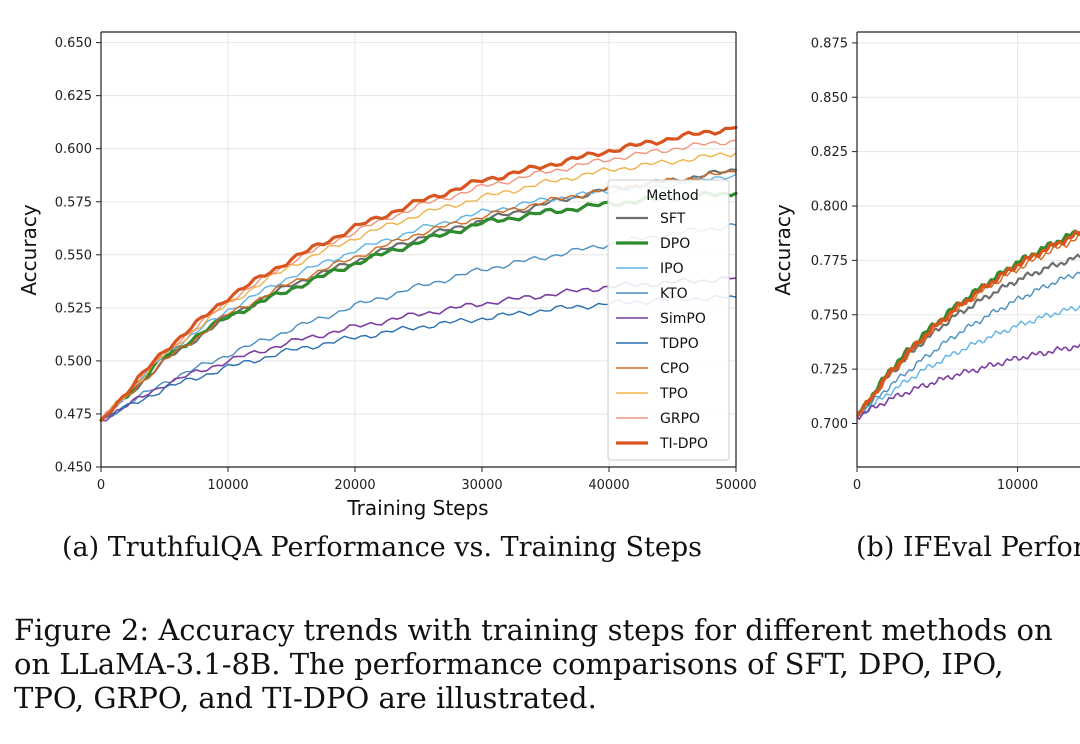  What do you see at coordinates (683, 319) in the screenshot?
I see `legend-label-simpo: SimPO` at bounding box center [683, 319].